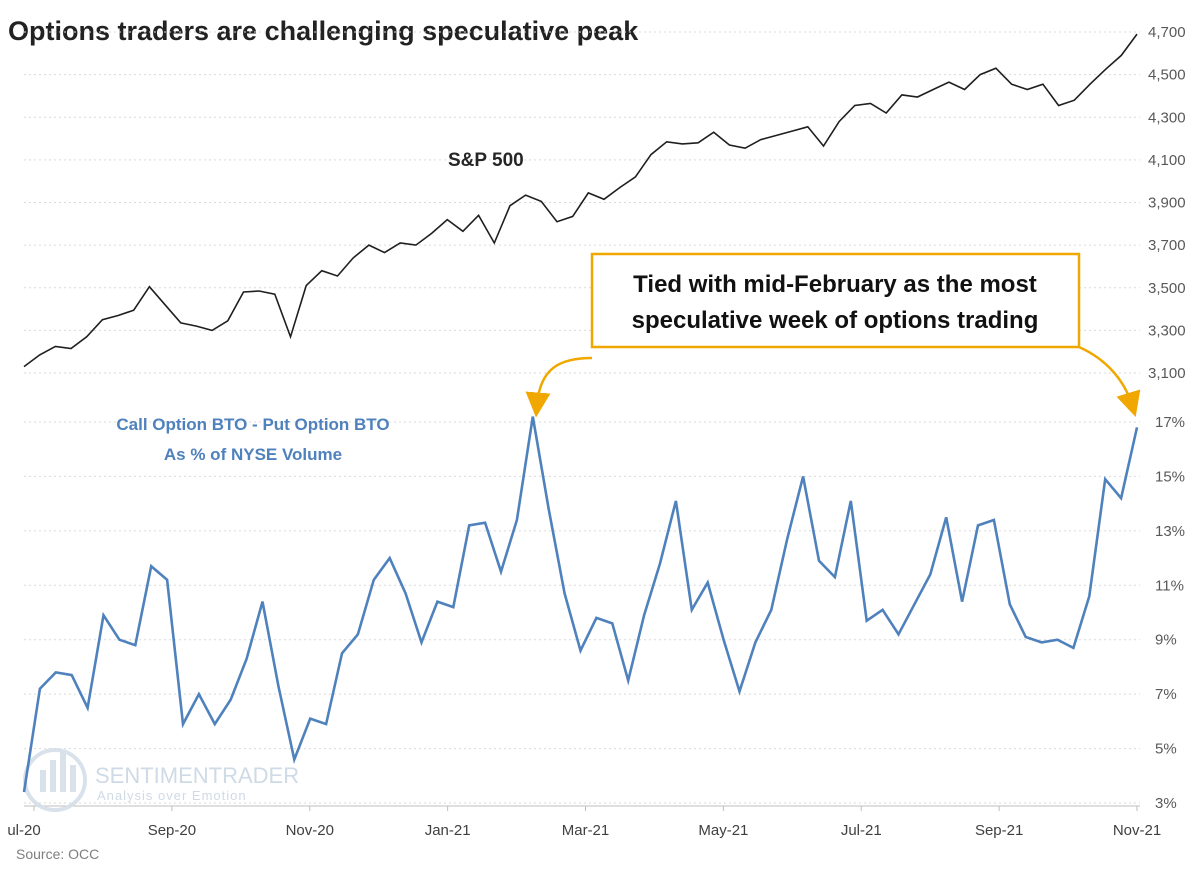 The height and width of the screenshot is (869, 1200). I want to click on call-put-y-tick-label: 11%, so click(1169, 585).